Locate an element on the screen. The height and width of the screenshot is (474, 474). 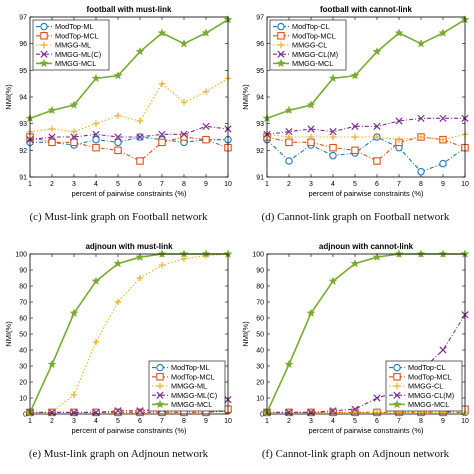
chart-2-title: adjnoun with must-link is located at coordinates (129, 246).